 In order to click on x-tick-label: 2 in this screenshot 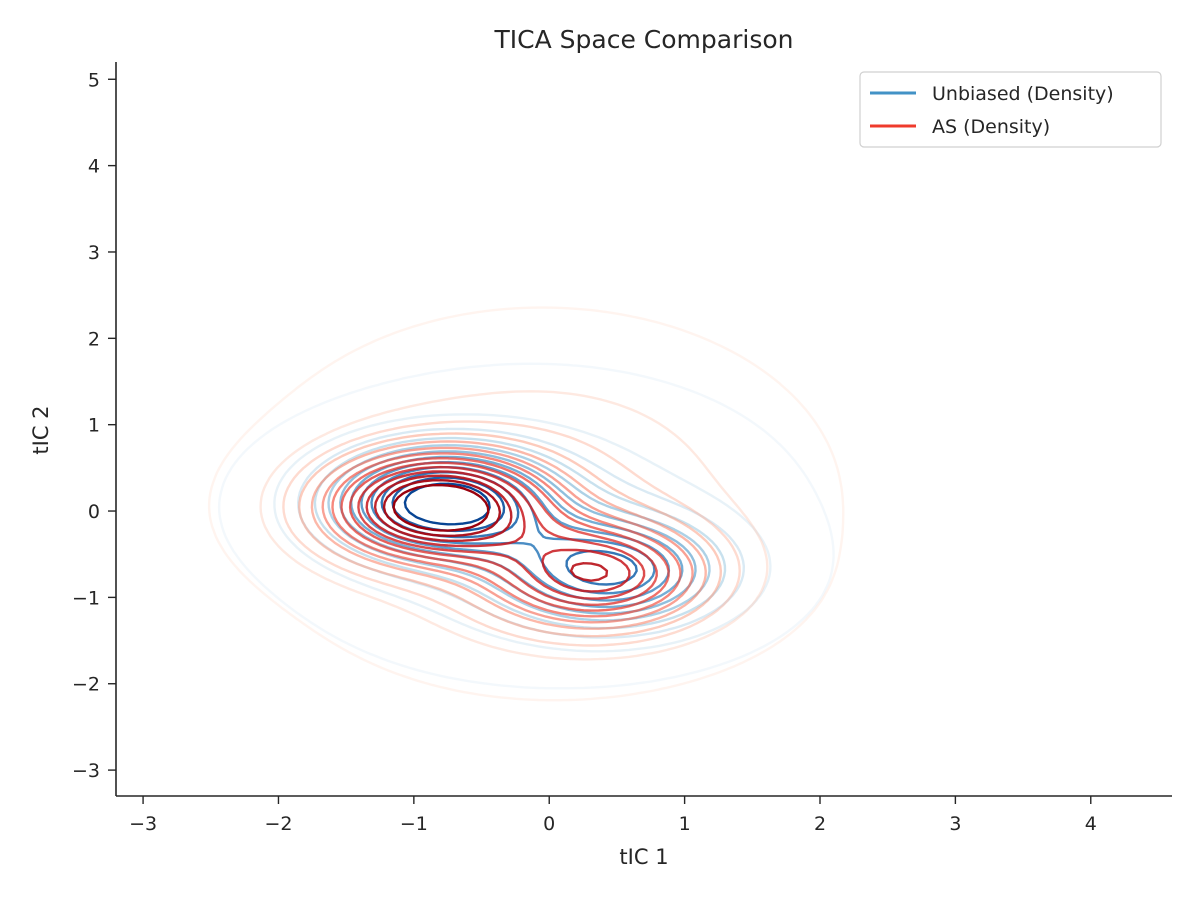, I will do `click(820, 824)`.